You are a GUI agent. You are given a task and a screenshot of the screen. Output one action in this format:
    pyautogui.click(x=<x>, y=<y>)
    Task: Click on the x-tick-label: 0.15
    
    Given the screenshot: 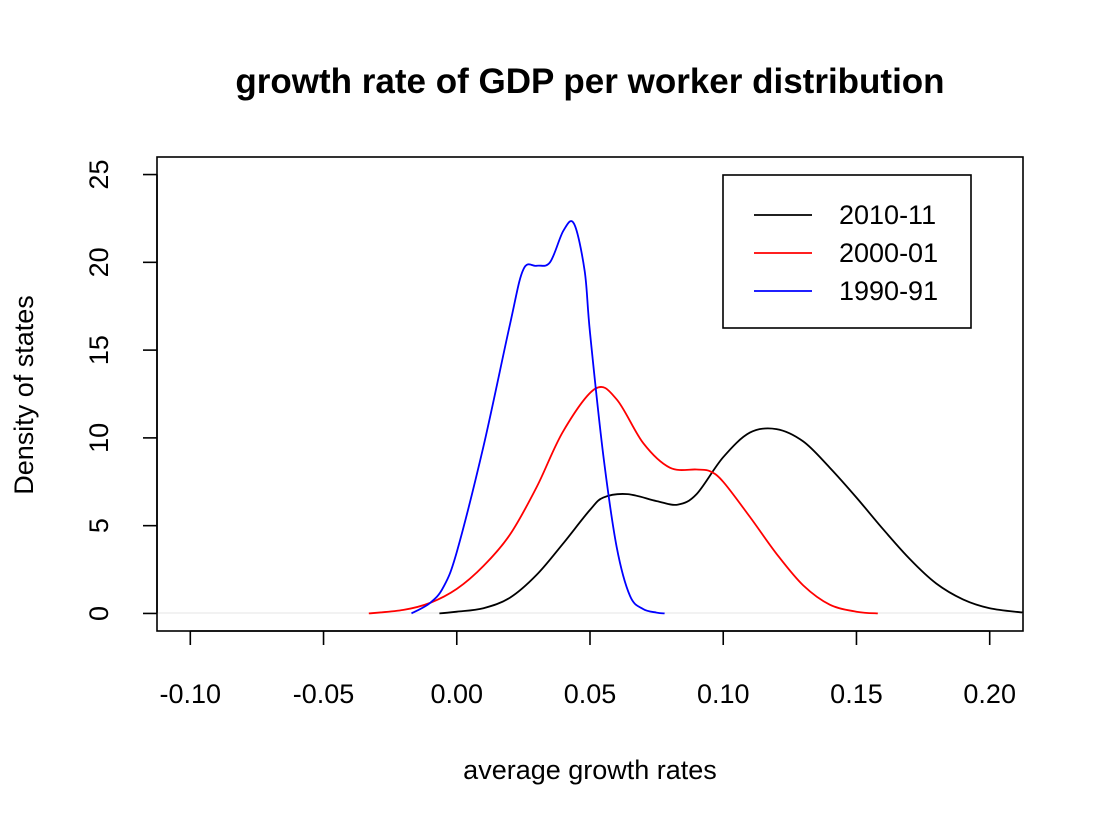 What is the action you would take?
    pyautogui.click(x=856, y=694)
    